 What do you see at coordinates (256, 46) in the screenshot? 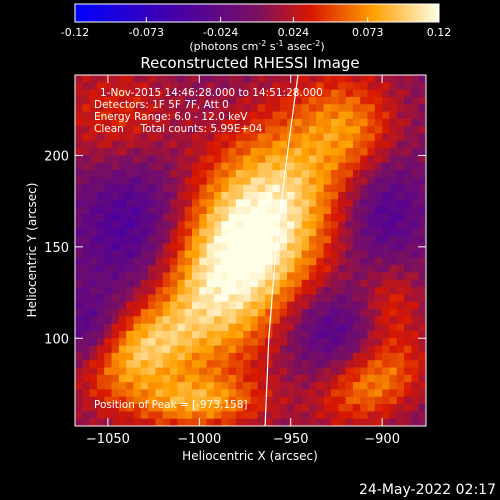
I see `colorbar-unit-label: (photons cm-2 s-1 asec-2)` at bounding box center [256, 46].